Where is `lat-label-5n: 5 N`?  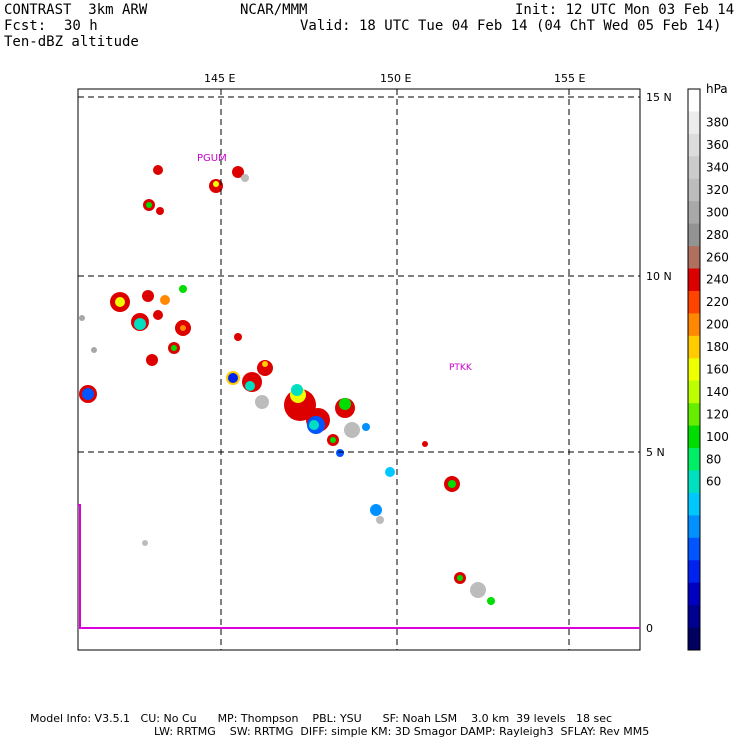 lat-label-5n: 5 N is located at coordinates (655, 452).